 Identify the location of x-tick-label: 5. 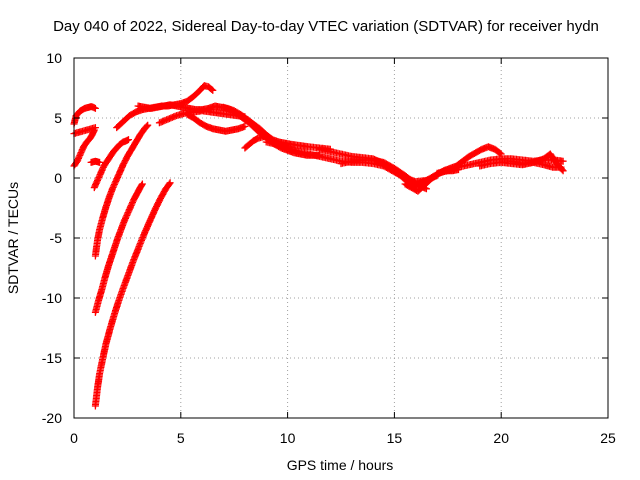
(181, 438).